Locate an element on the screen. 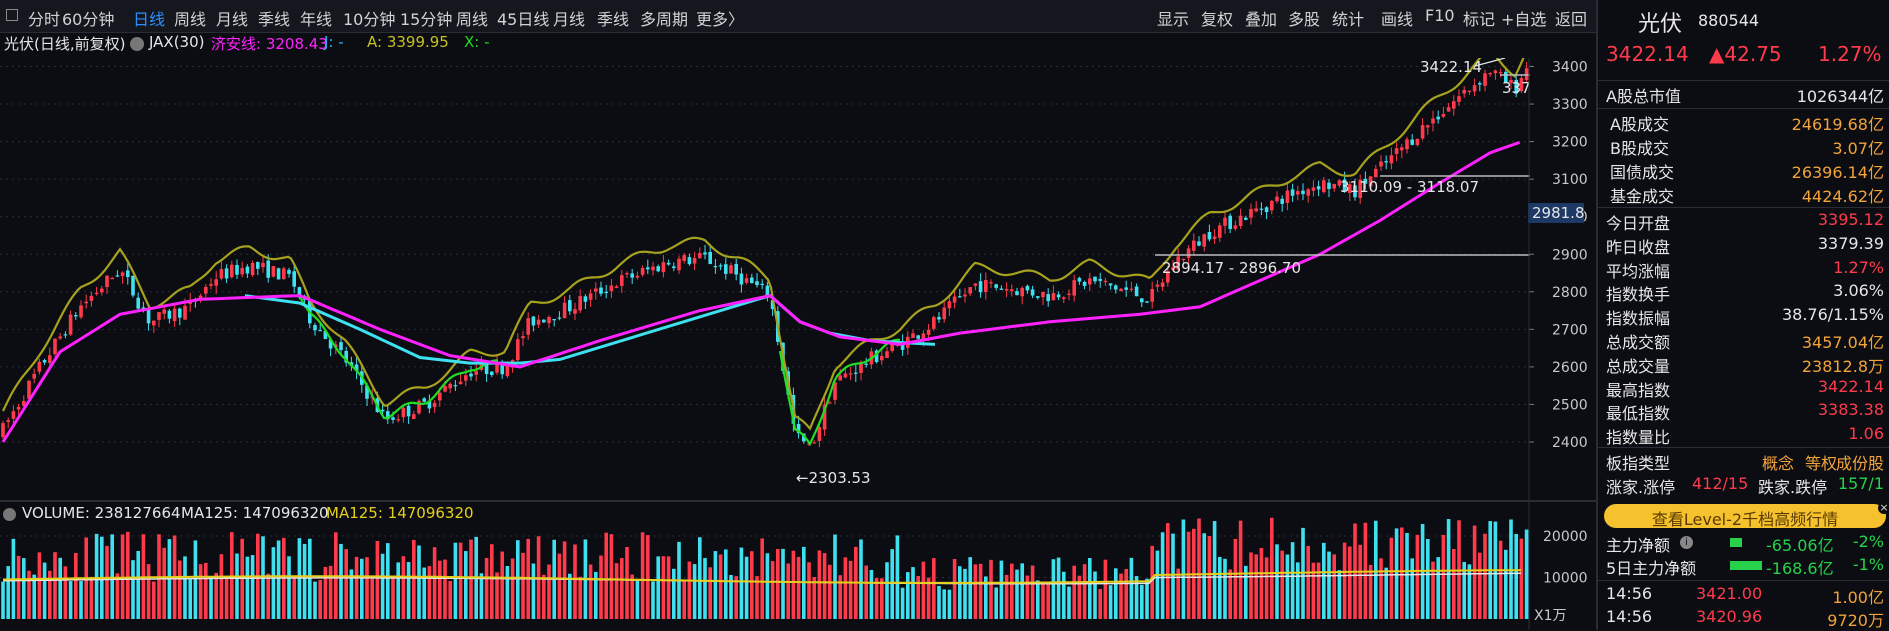 Image resolution: width=1889 pixels, height=631 pixels. period-tab-10: 45日线 is located at coordinates (523, 19).